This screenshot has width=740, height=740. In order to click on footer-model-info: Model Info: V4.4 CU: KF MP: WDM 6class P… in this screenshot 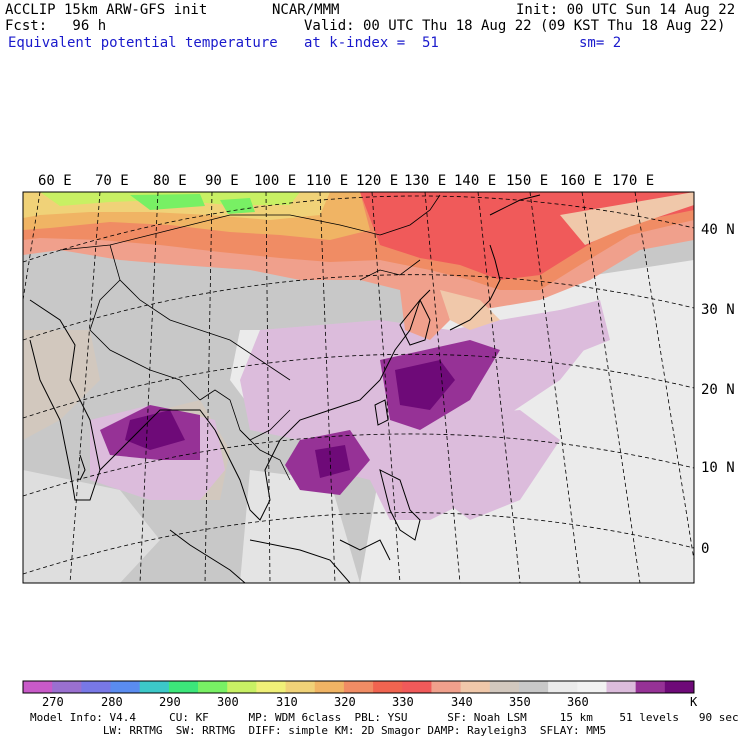, I will do `click(384, 717)`.